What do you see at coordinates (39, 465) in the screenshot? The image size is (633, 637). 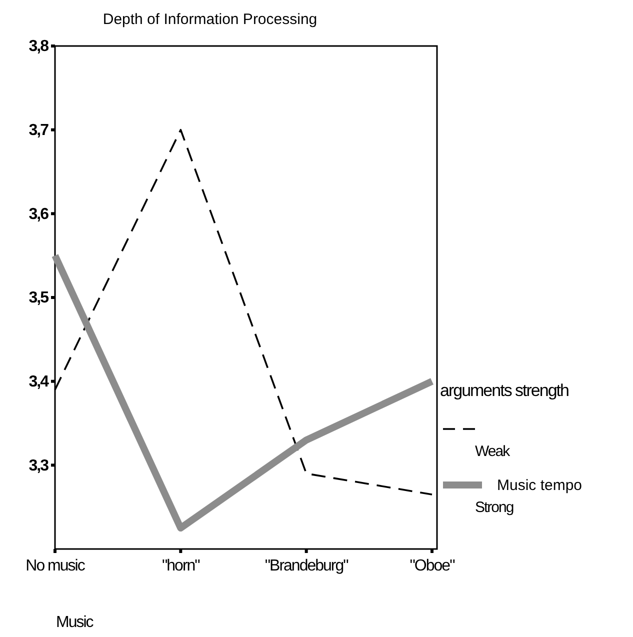 I see `y-tick-label: 3,3` at bounding box center [39, 465].